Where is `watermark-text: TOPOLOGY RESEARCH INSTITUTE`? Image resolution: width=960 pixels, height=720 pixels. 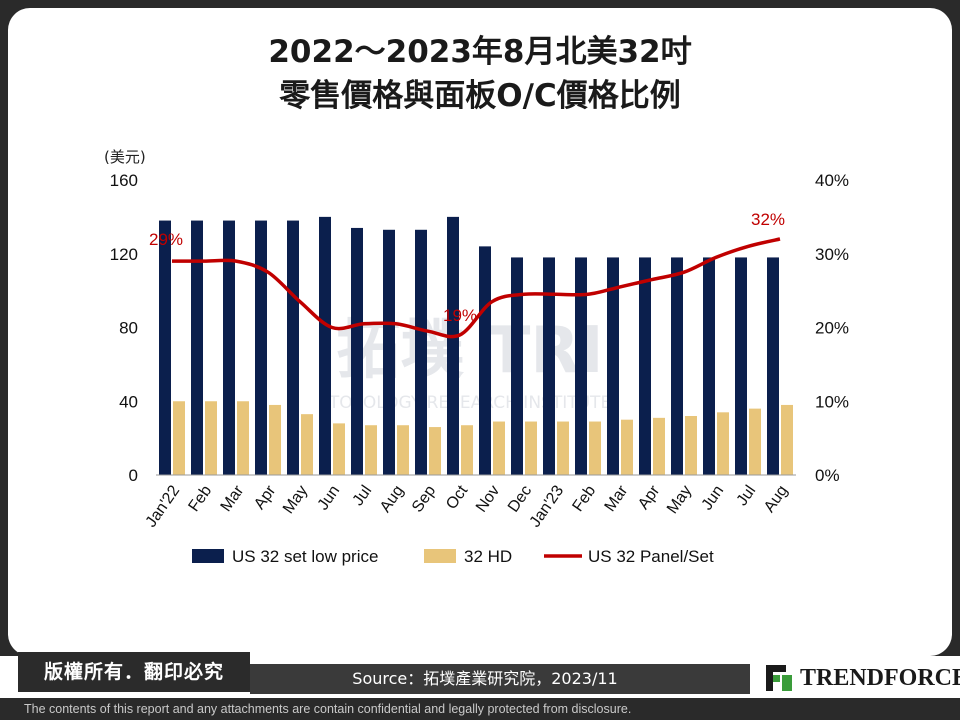
watermark-text: TOPOLOGY RESEARCH INSTITUTE is located at coordinates (469, 403).